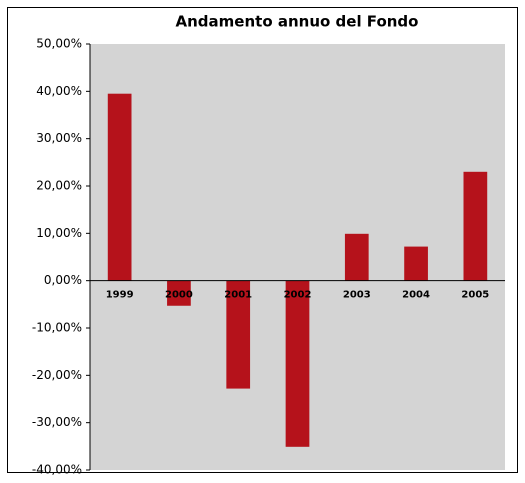  What do you see at coordinates (57, 375) in the screenshot?
I see `y-tick-label: -20,00%` at bounding box center [57, 375].